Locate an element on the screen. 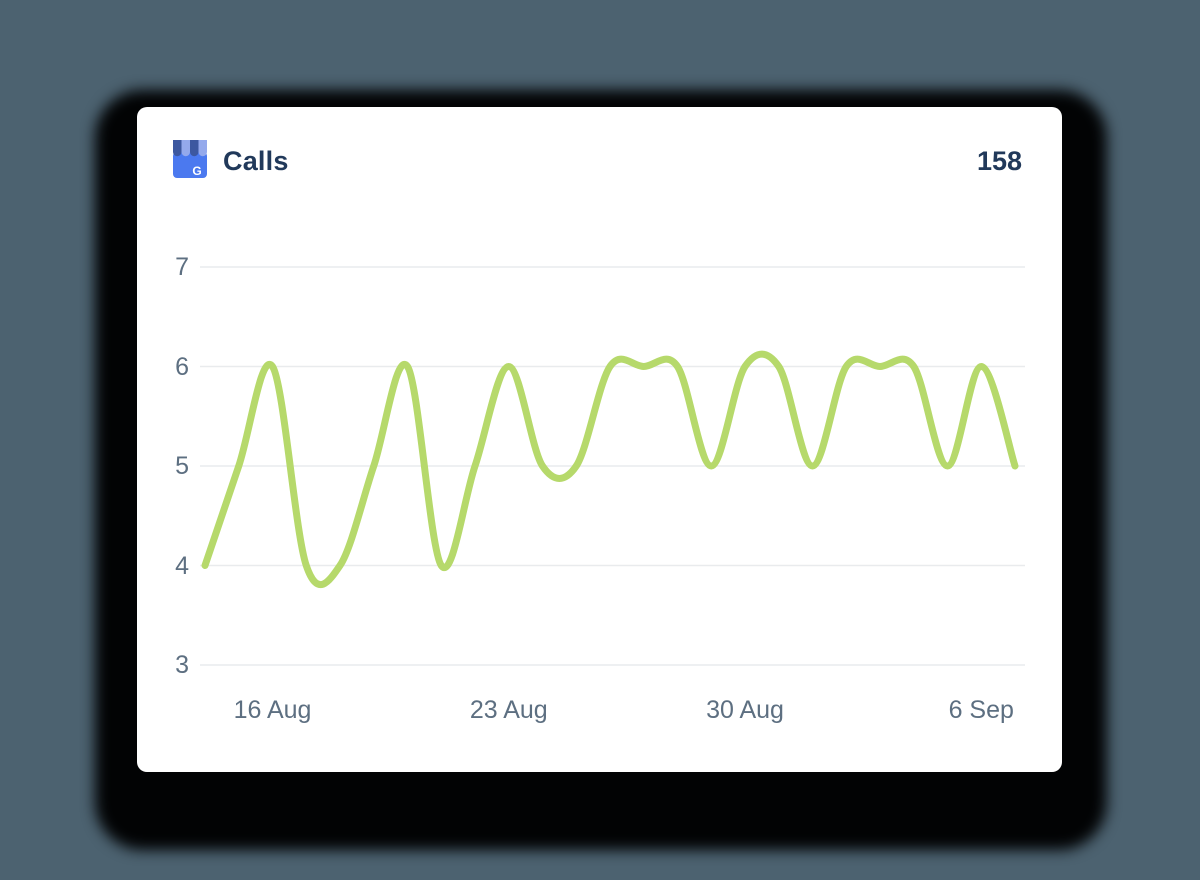  y-axis-tick-3: 3 is located at coordinates (182, 665).